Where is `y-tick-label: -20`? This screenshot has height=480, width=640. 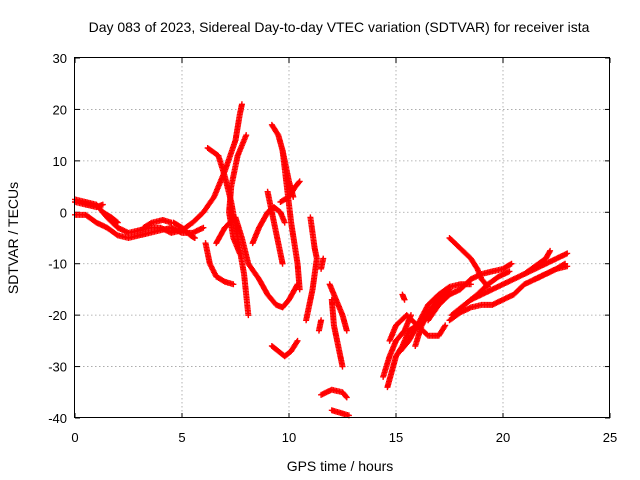
y-tick-label: -20 is located at coordinates (57, 315).